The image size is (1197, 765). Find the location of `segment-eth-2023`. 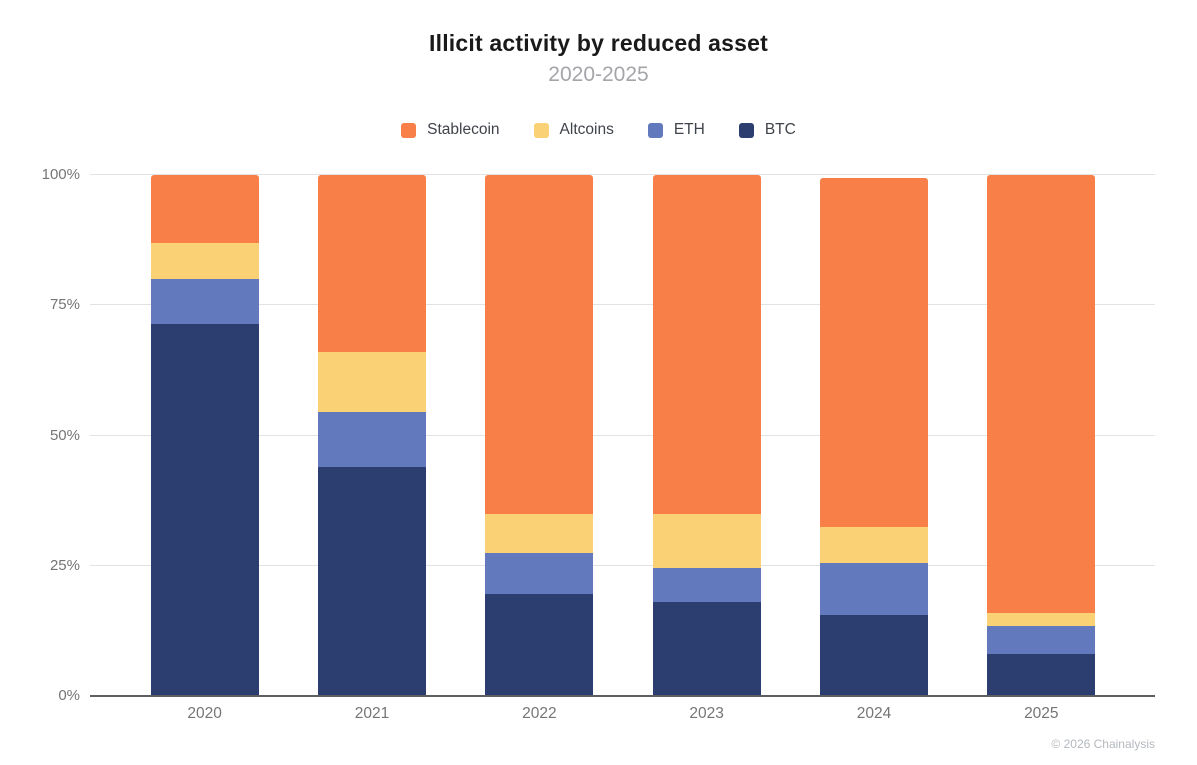

segment-eth-2023 is located at coordinates (706, 585).